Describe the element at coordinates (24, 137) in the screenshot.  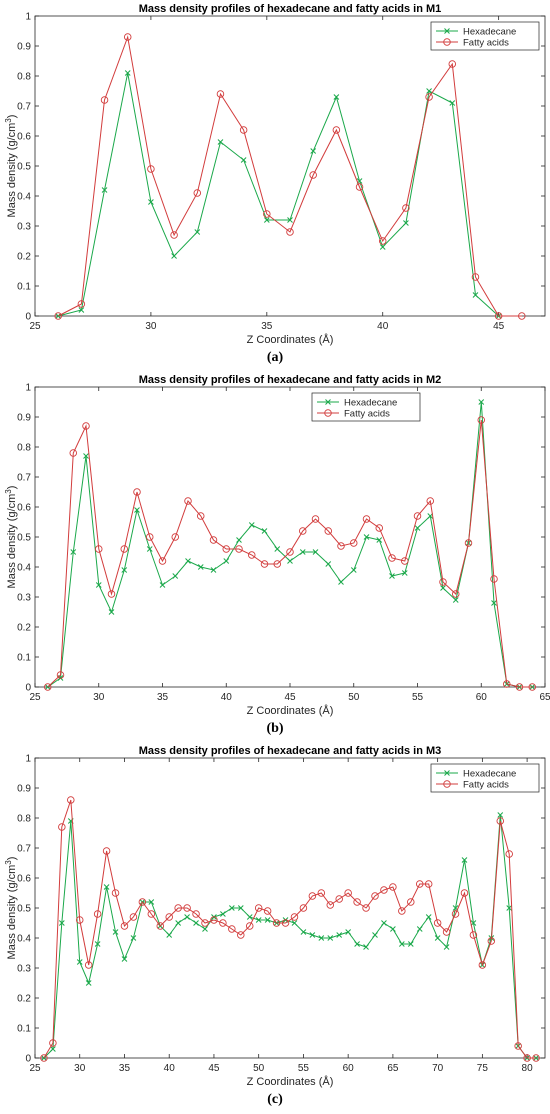
I see `y-tick-label: 0.6` at that location.